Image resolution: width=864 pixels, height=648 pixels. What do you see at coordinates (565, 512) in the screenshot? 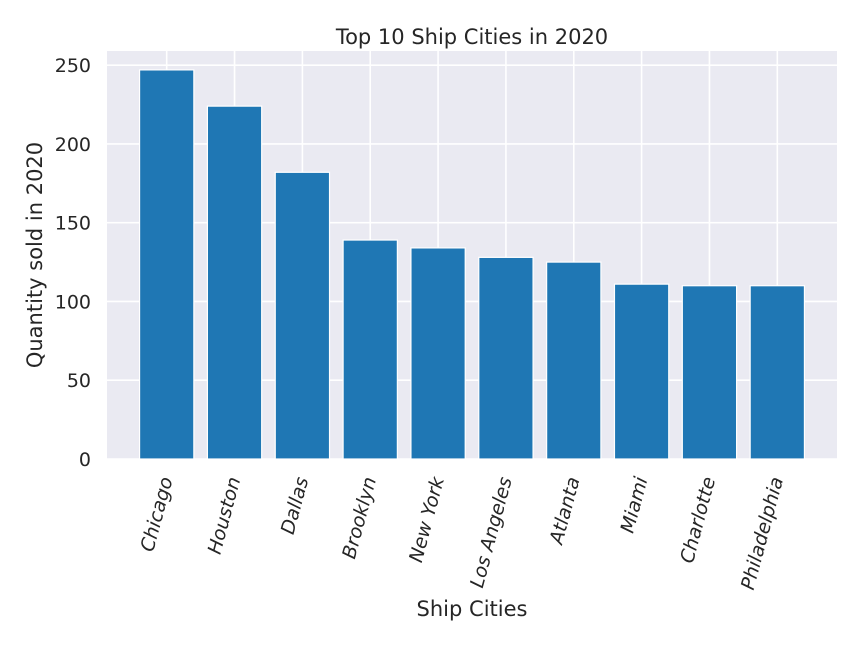
I see `x-tick-label: Atlanta` at bounding box center [565, 512].